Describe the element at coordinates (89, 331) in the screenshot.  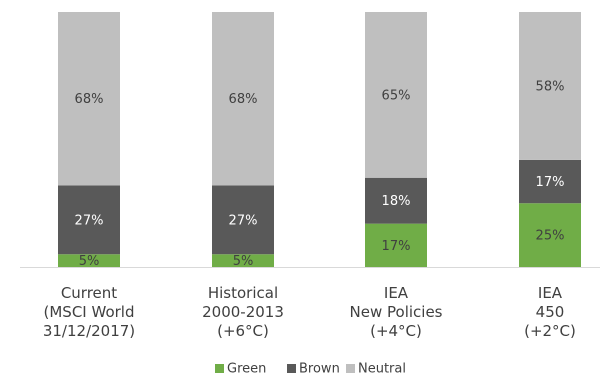
I see `category-label-1-line-3: 31/12/2017)` at that location.